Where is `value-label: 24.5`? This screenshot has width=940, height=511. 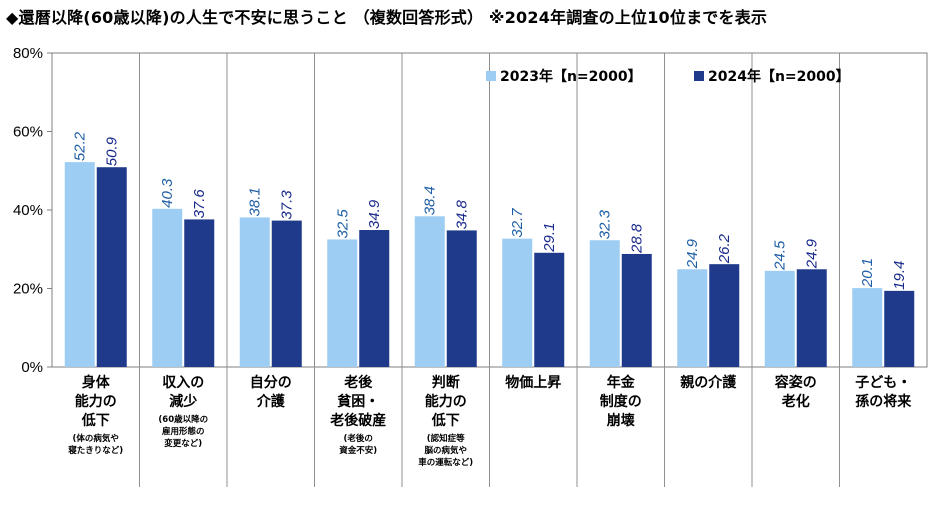
value-label: 24.5 is located at coordinates (780, 255).